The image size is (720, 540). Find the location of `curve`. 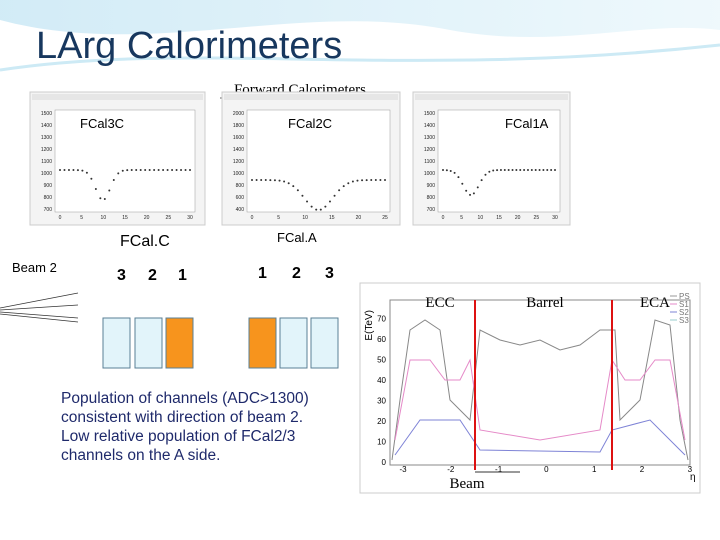

curve is located at coordinates (540, 399).